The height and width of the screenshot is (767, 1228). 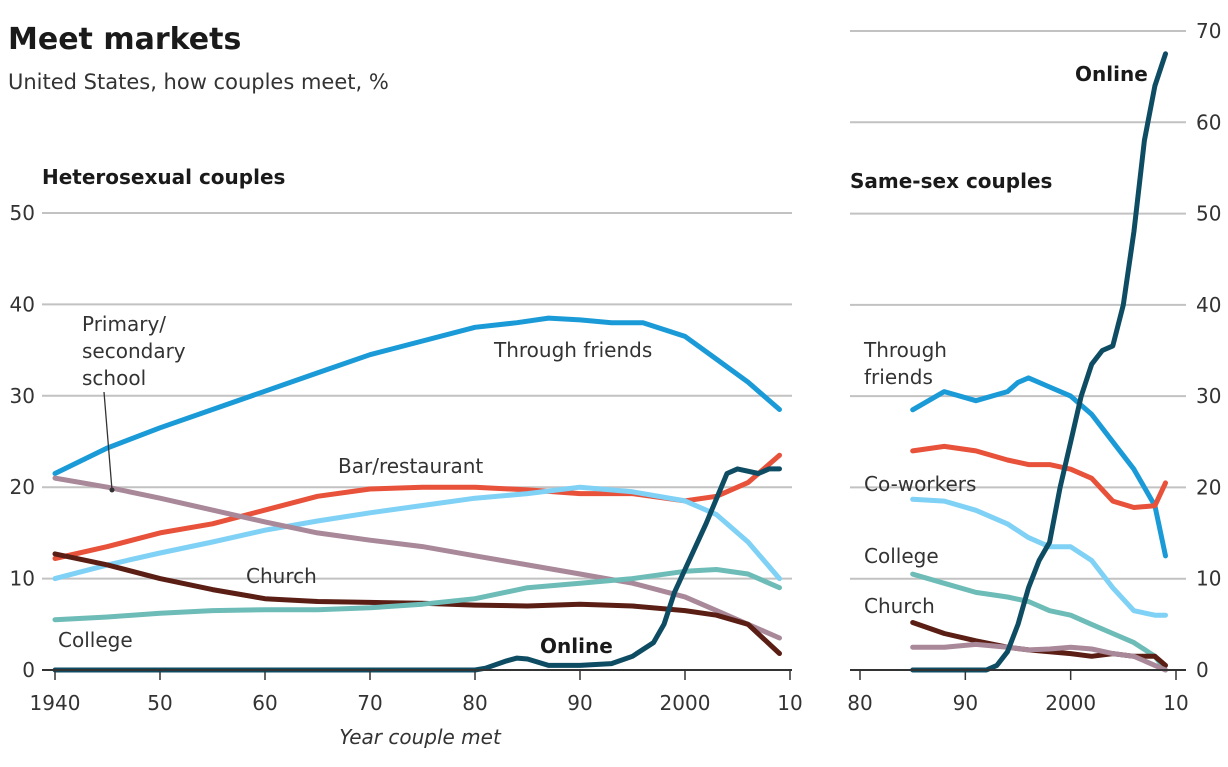 What do you see at coordinates (789, 703) in the screenshot?
I see `left-x-tick-label: 10` at bounding box center [789, 703].